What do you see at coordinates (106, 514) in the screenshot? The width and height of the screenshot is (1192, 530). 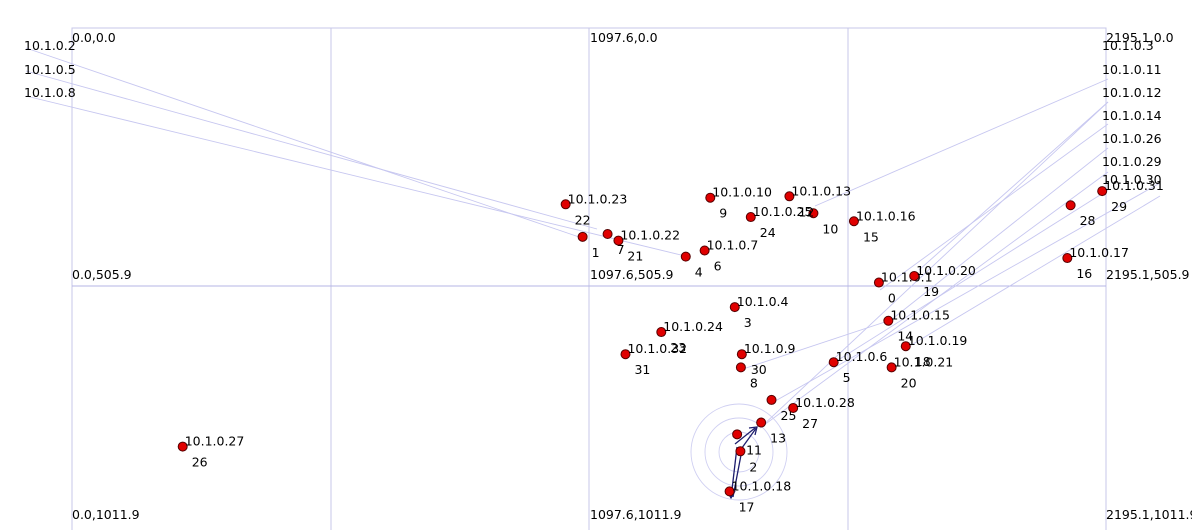 I see `corner-label-c-0-max: 0.0,1011.9` at bounding box center [106, 514].